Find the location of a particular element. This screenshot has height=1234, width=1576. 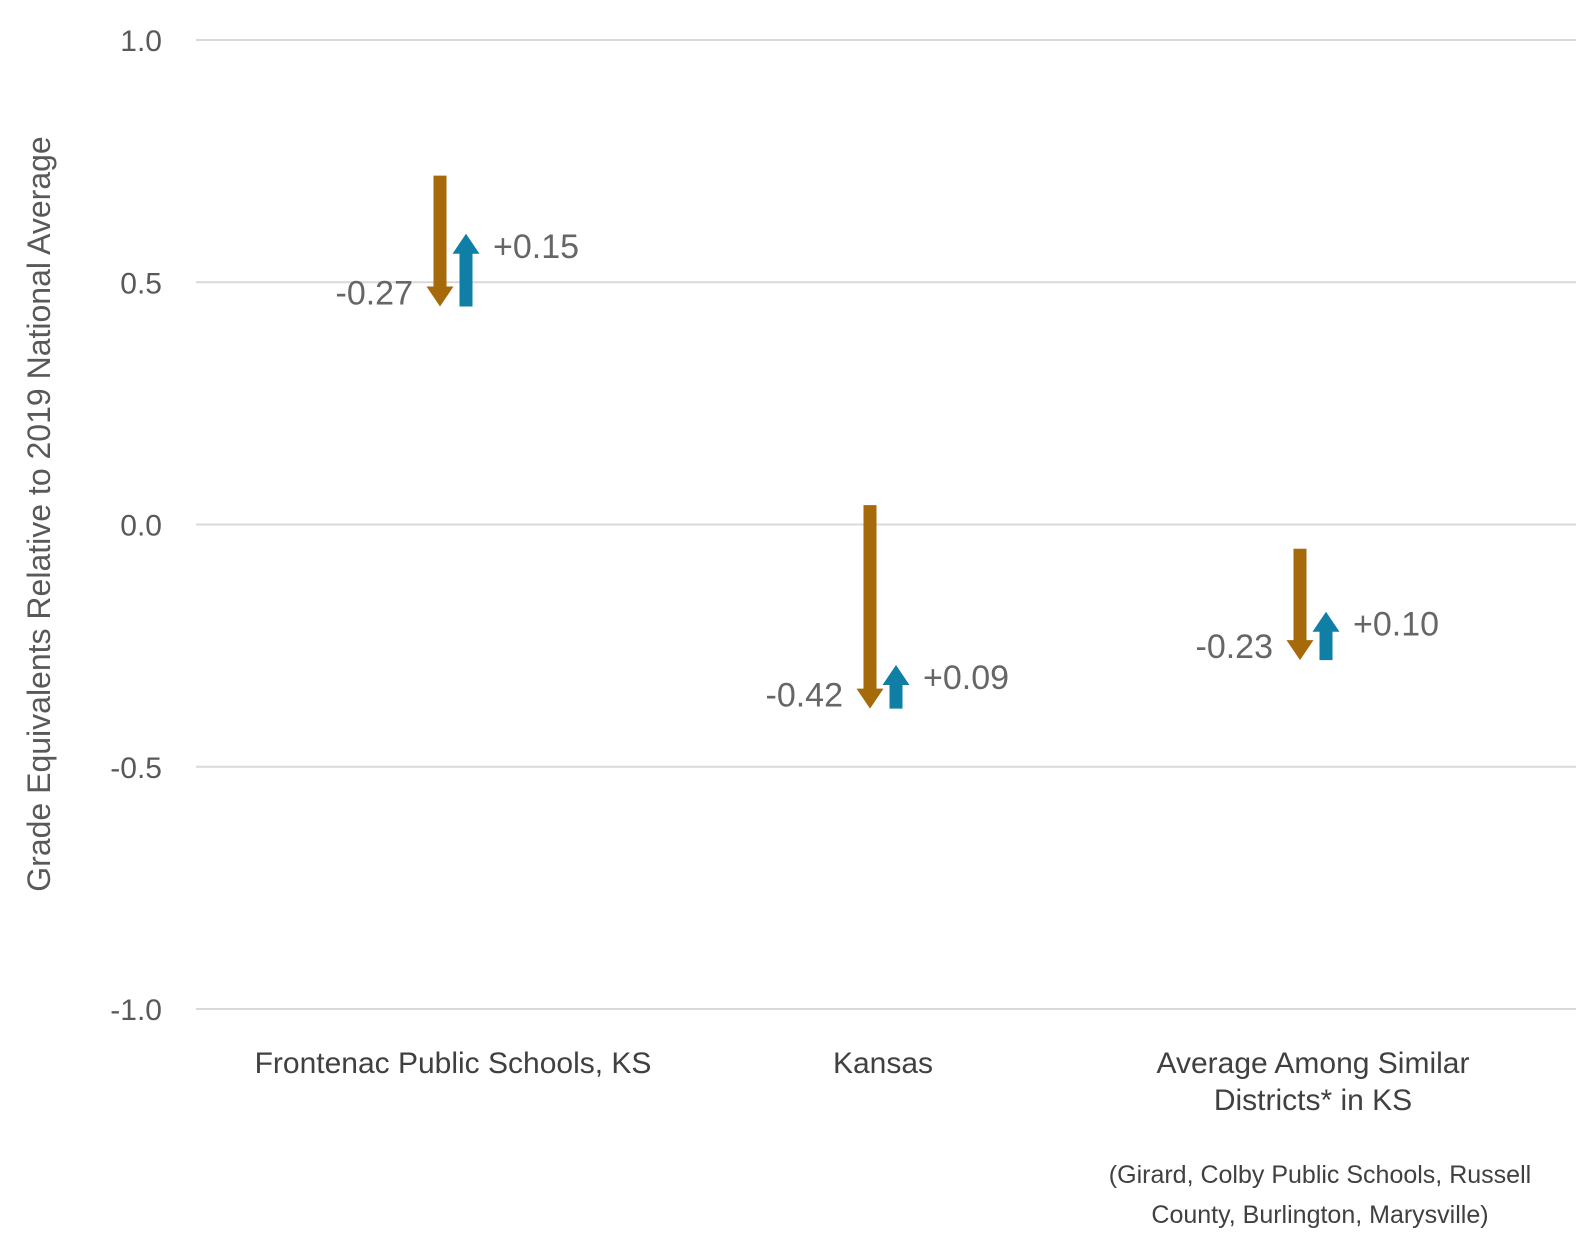

recovery-value-label: +0.10 is located at coordinates (1396, 625).